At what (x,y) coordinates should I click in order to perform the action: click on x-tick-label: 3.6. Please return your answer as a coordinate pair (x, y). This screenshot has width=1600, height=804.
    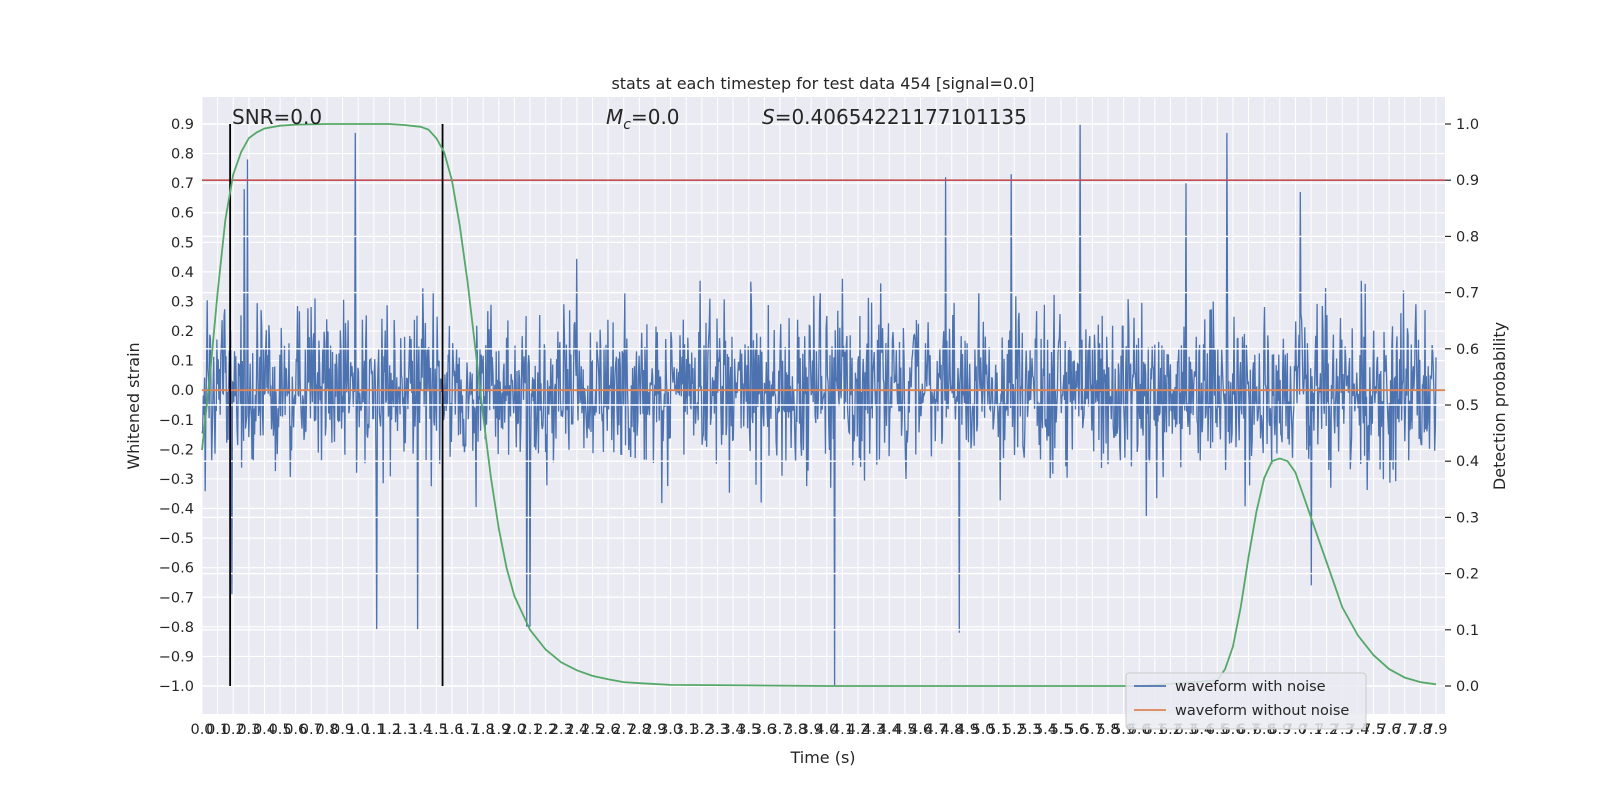
    Looking at the image, I should click on (764, 730).